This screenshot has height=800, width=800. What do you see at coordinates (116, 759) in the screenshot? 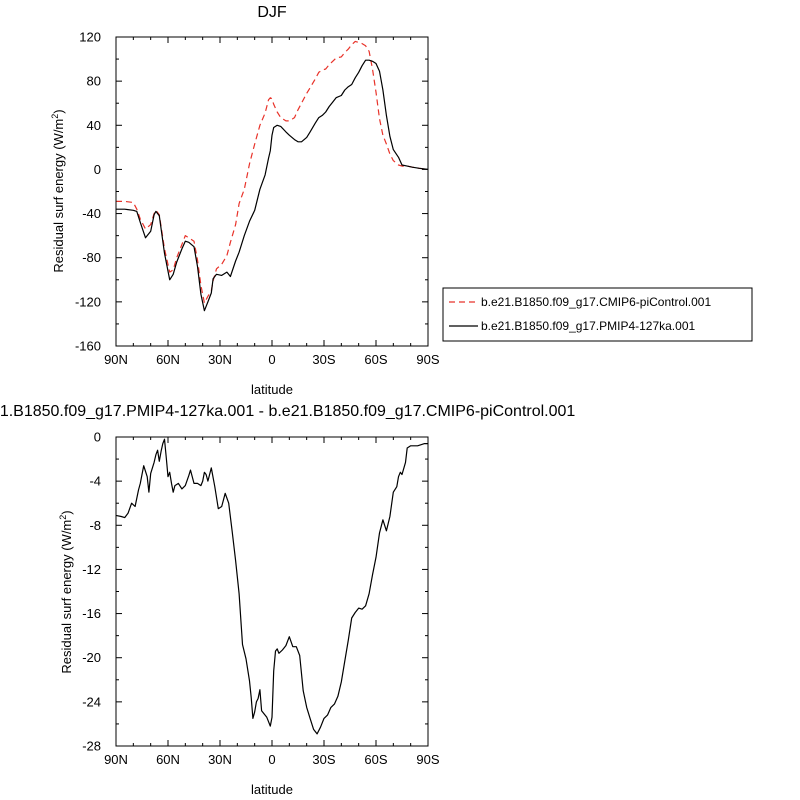
I see `bottom-x-tick-label: 90N` at bounding box center [116, 759].